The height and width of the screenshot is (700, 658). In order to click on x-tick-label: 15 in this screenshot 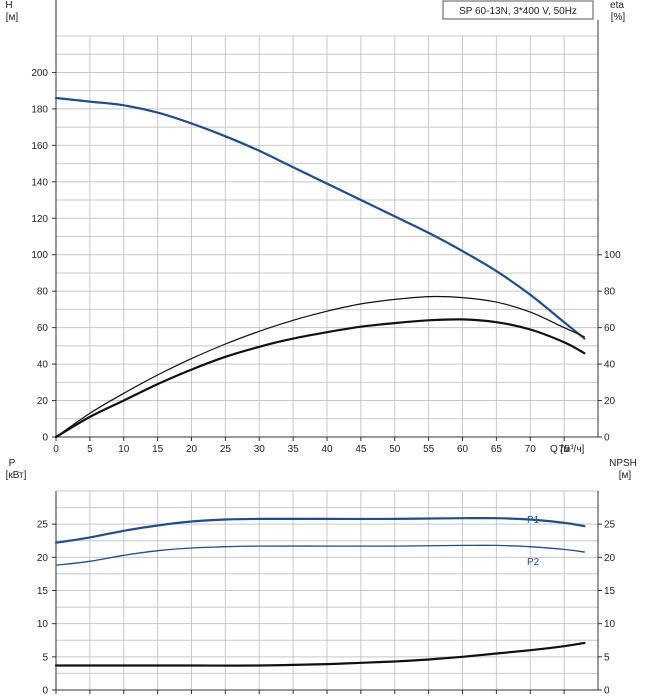, I will do `click(158, 449)`.